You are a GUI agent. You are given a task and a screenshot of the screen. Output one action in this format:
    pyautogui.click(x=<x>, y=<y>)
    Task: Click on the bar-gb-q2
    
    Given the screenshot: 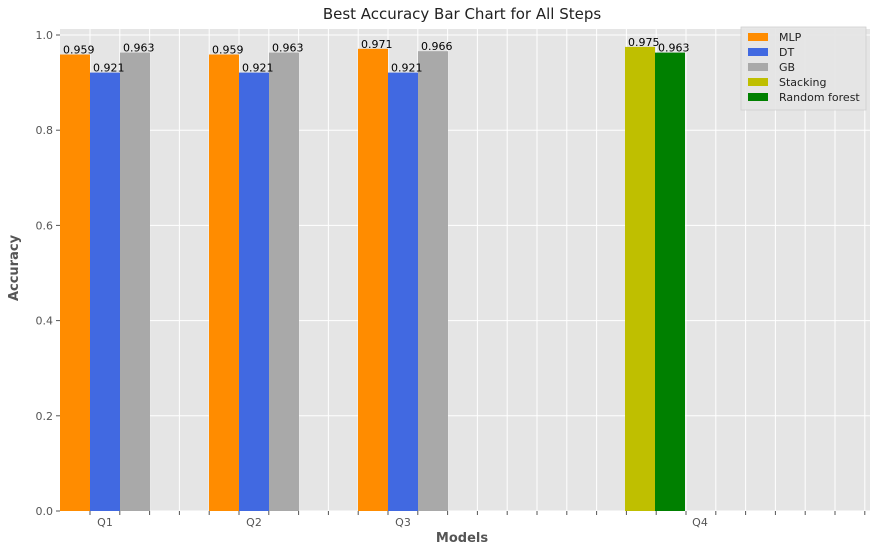 What is the action you would take?
    pyautogui.click(x=284, y=281)
    